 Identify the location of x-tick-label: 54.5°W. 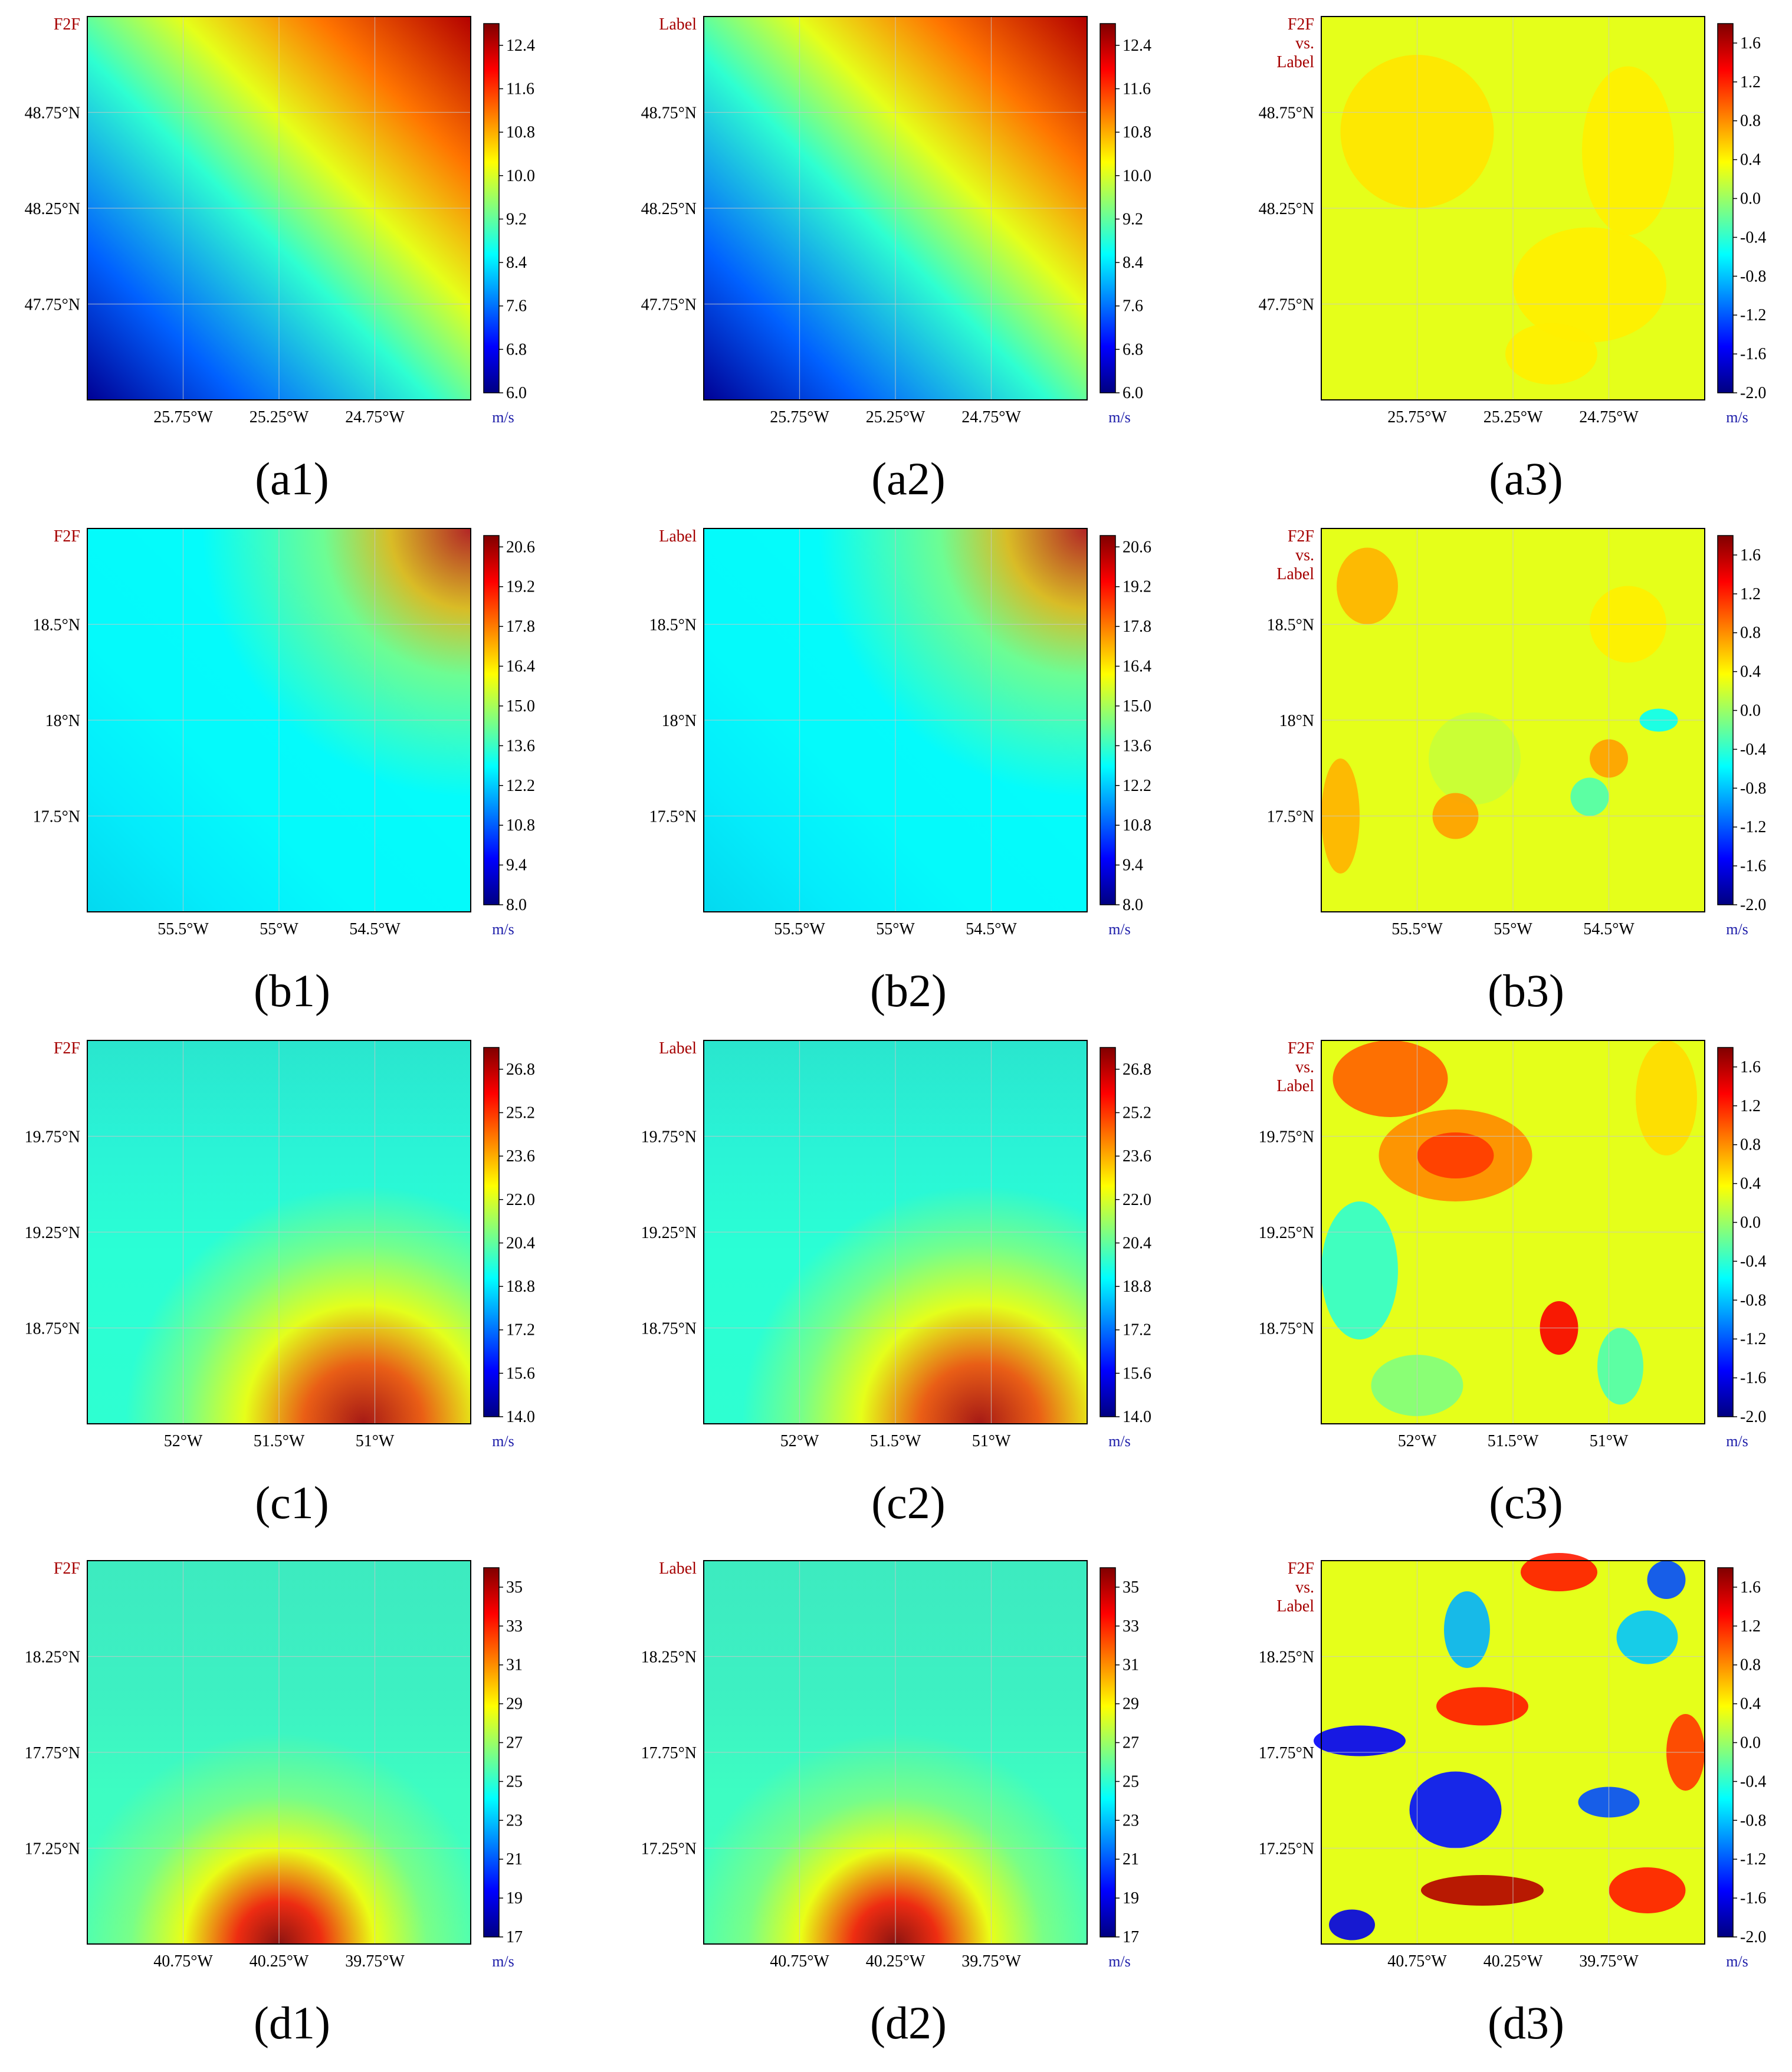
(375, 929).